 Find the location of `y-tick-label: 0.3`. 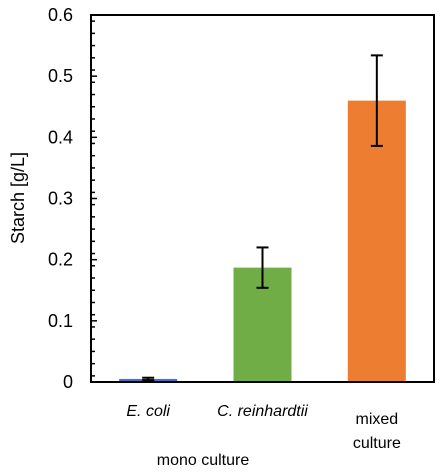

y-tick-label: 0.3 is located at coordinates (60, 199).